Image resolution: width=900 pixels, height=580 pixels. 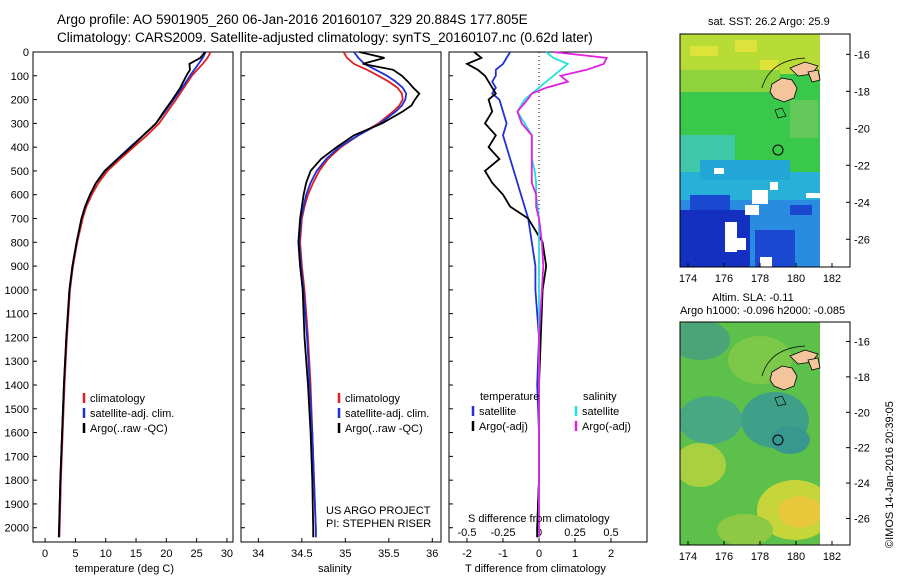 What do you see at coordinates (600, 412) in the screenshot?
I see `diff-salinity-legend-label: satellite` at bounding box center [600, 412].